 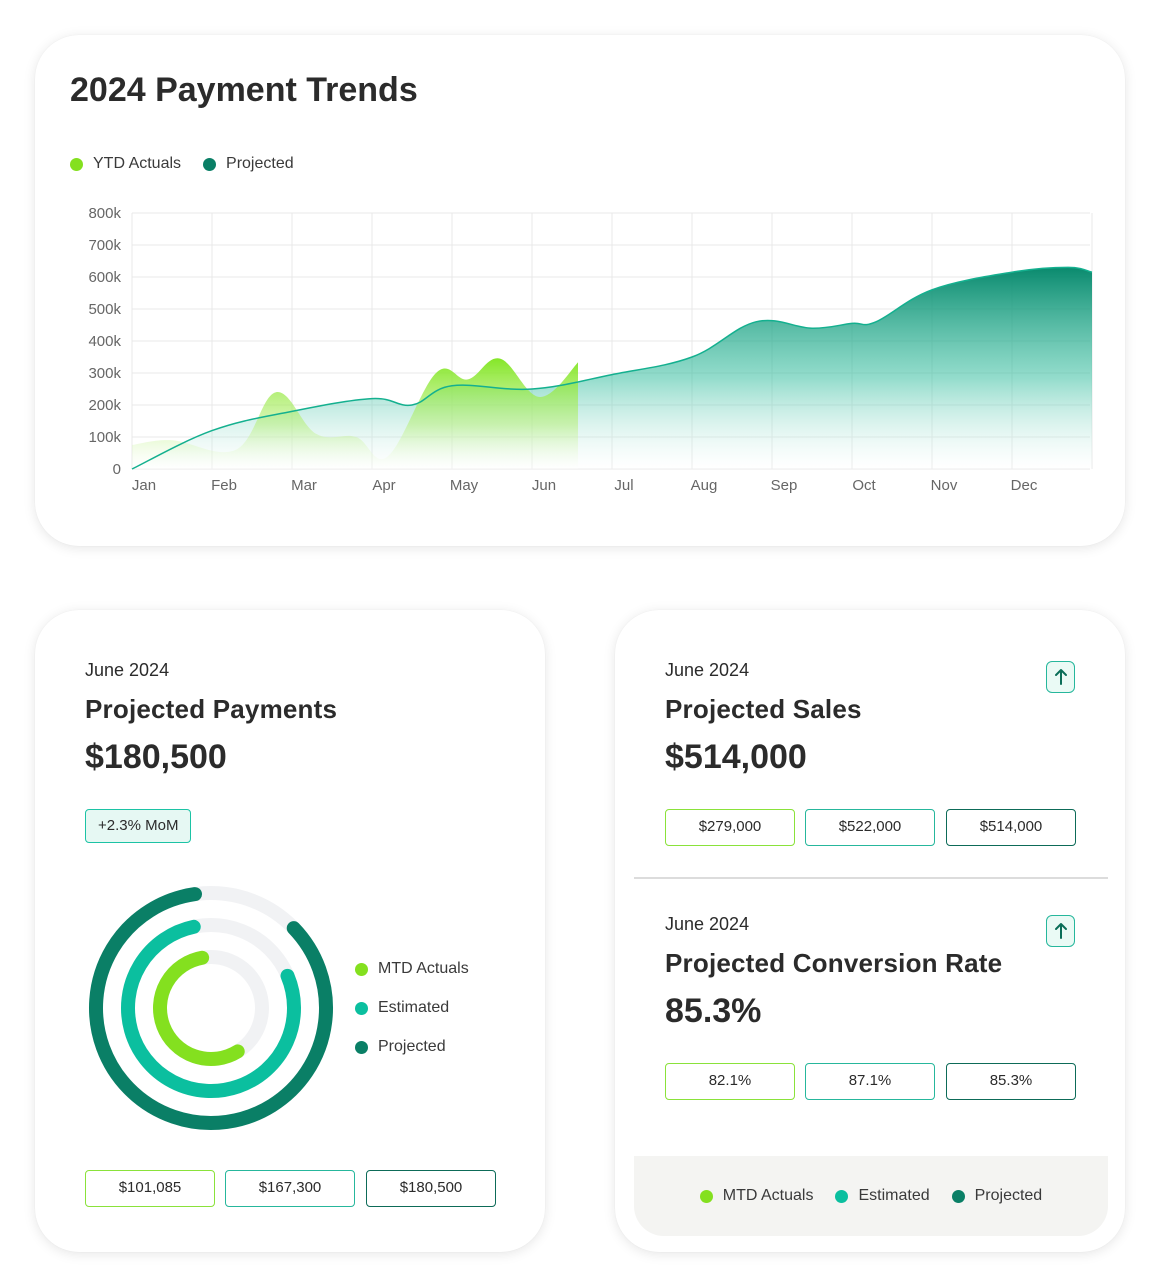 I want to click on x-tick-label: Sep, so click(x=784, y=485).